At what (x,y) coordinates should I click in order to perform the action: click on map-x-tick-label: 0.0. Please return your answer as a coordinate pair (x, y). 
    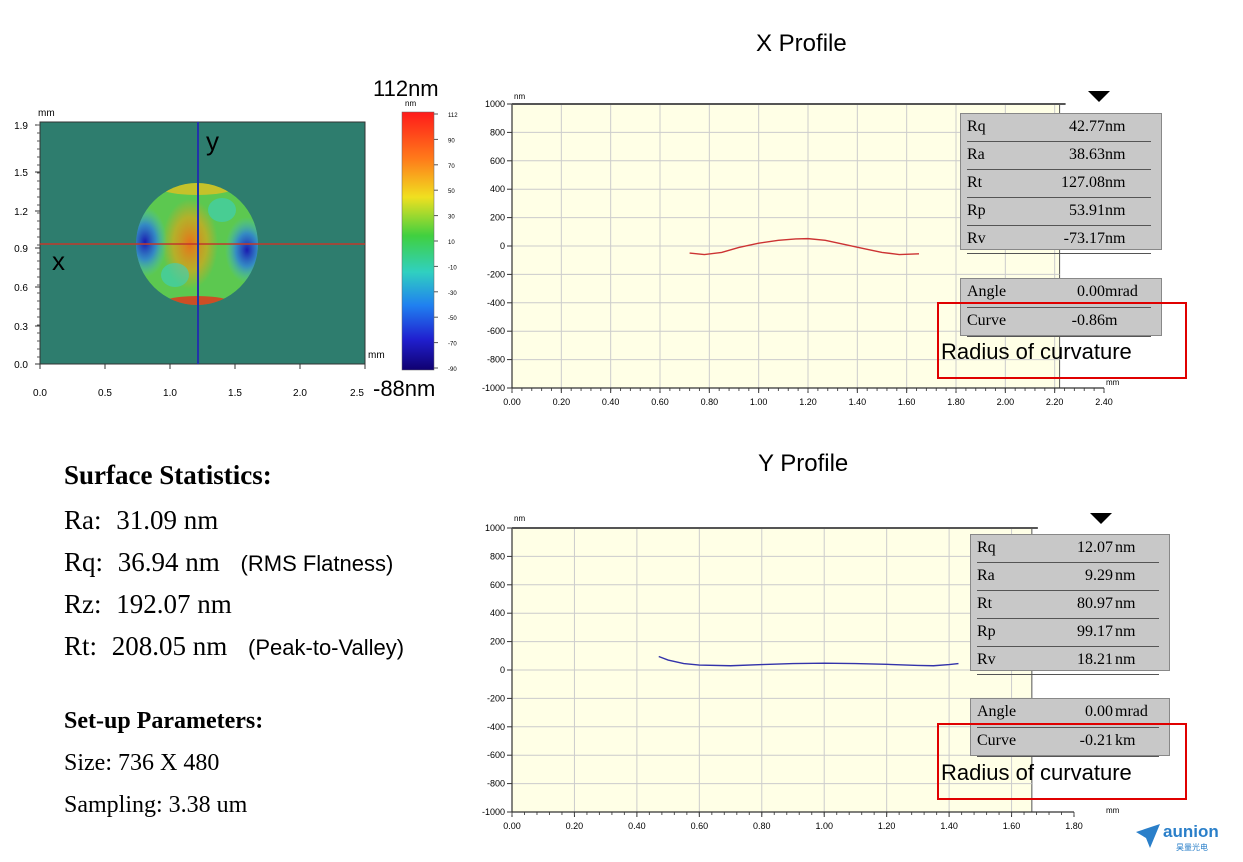
    Looking at the image, I should click on (40, 393).